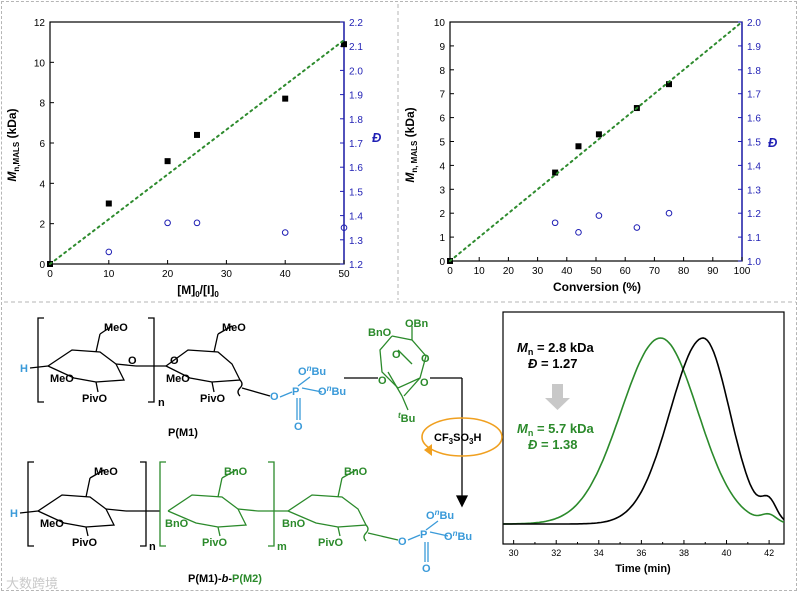 The height and width of the screenshot is (594, 800). Describe the element at coordinates (356, 472) in the screenshot. I see `label-bno-b3: BnO` at that location.